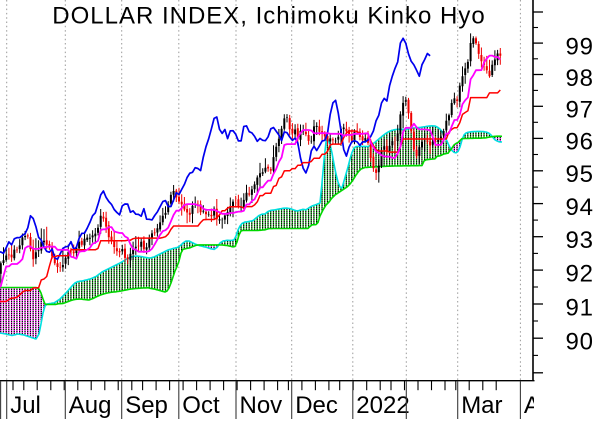 This screenshot has height=424, width=600. I want to click on svg-text: 99, so click(580, 46).